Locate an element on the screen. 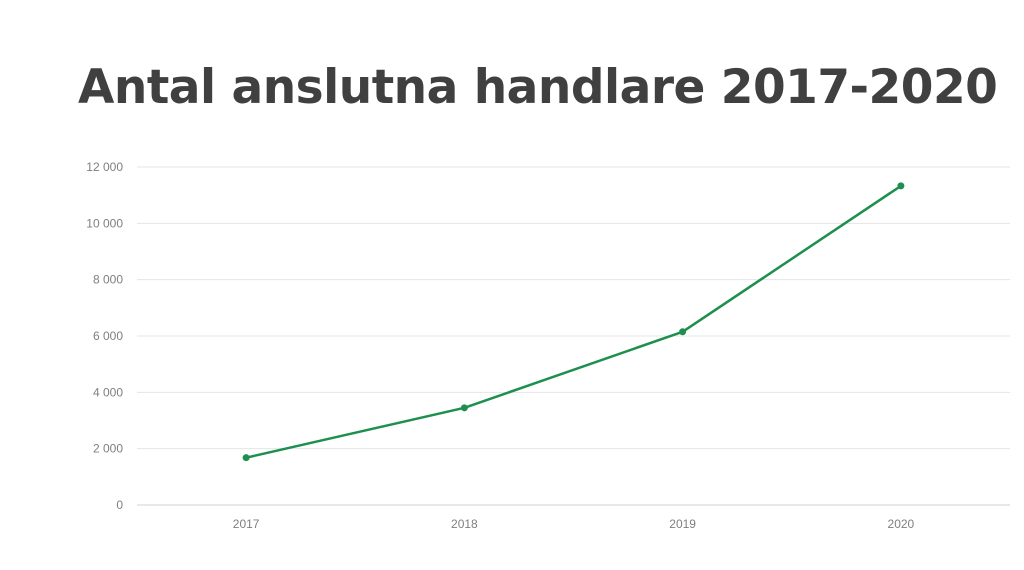  y-tick-label: 4 000 is located at coordinates (108, 392).